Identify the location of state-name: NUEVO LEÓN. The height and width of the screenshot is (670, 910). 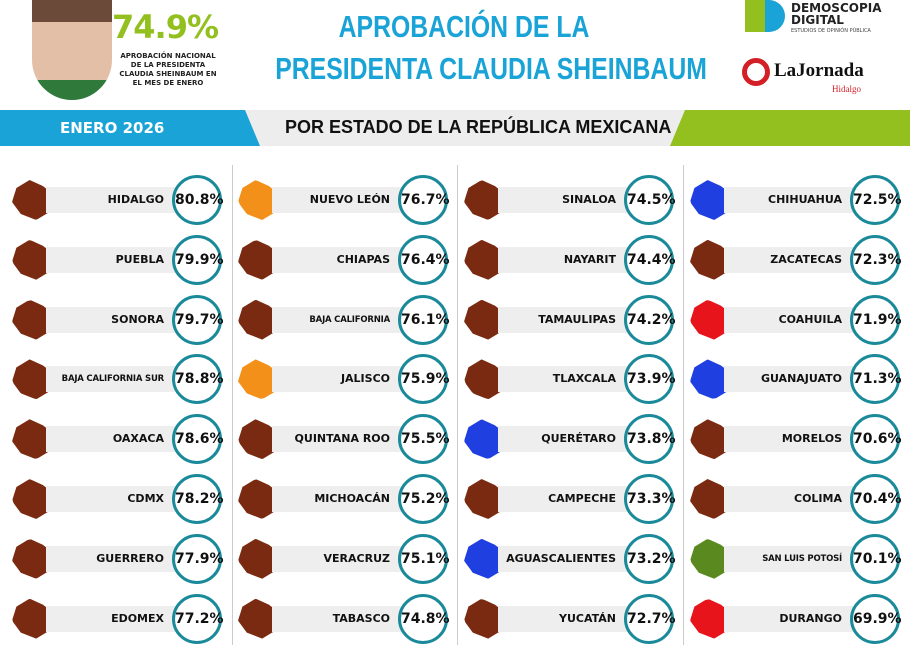
(347, 200).